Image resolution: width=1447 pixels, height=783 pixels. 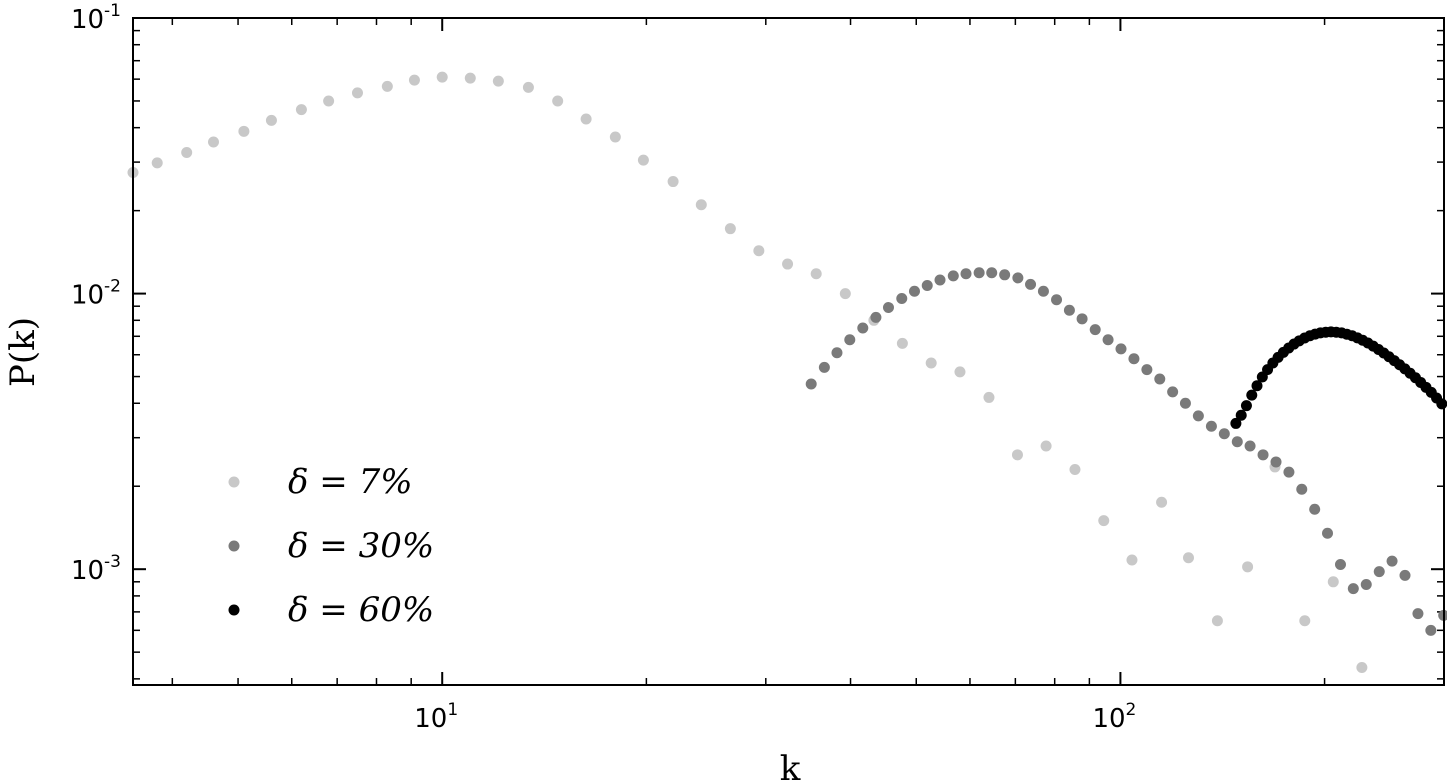 What do you see at coordinates (23, 352) in the screenshot?
I see `y-axis-title: P(k)` at bounding box center [23, 352].